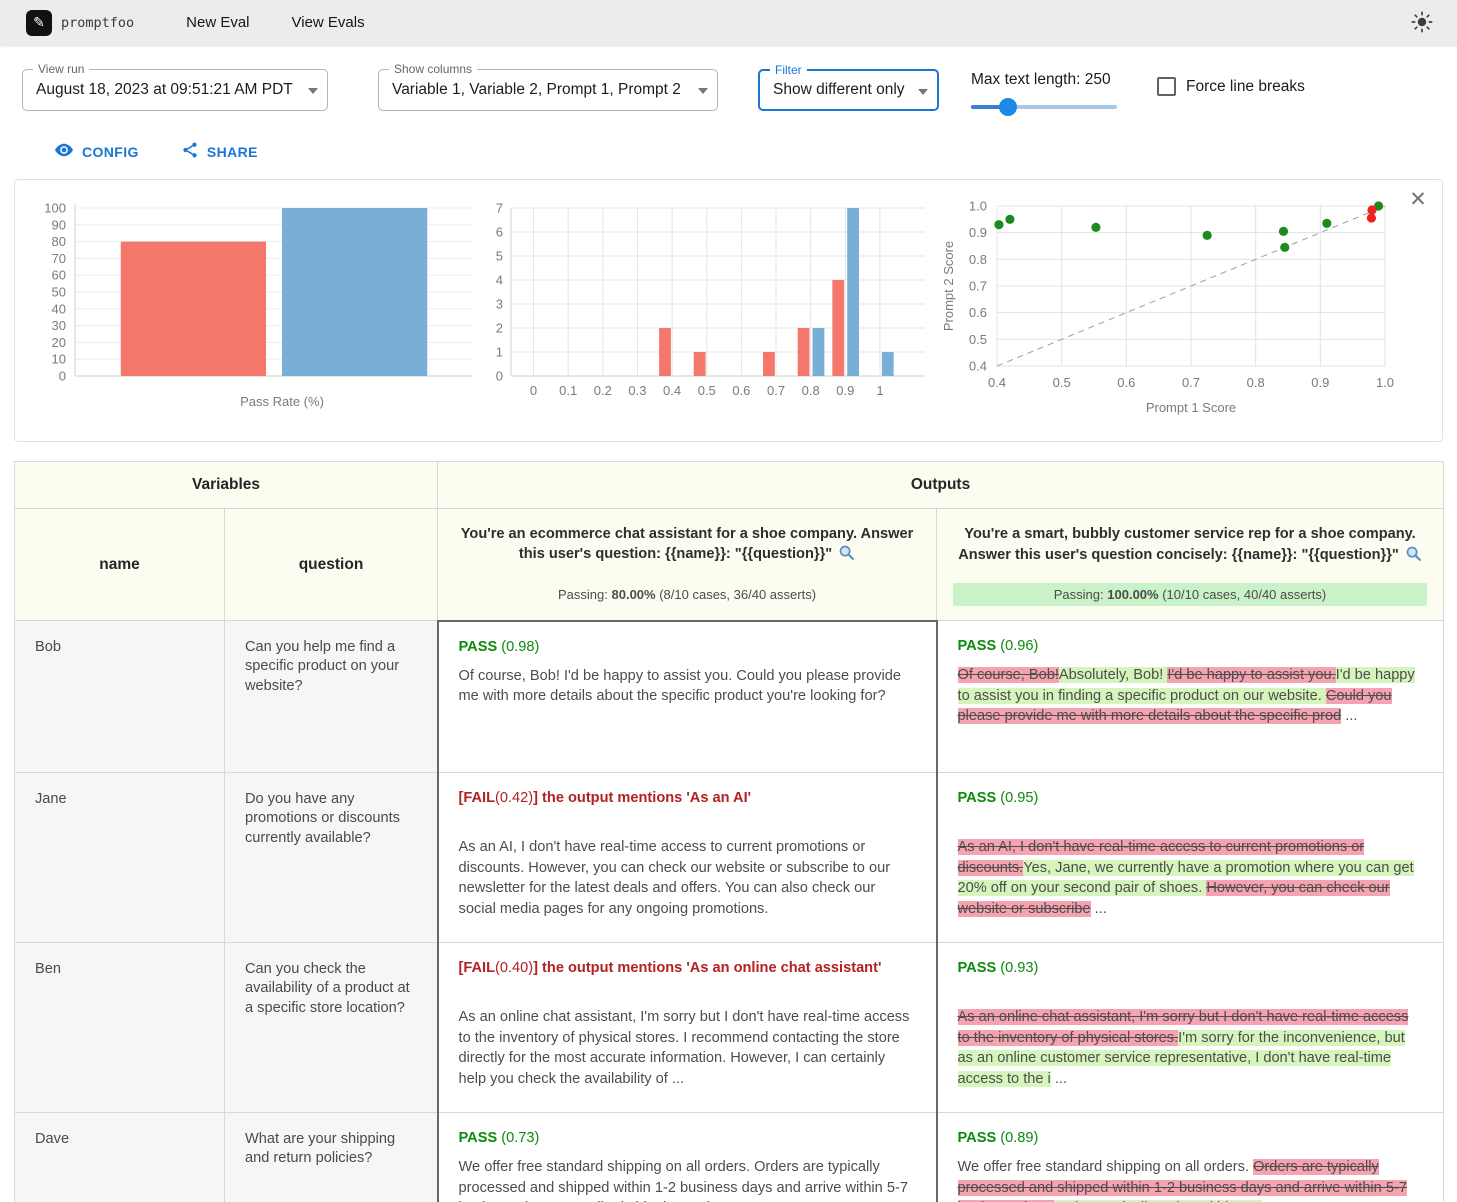 Image resolution: width=1457 pixels, height=1202 pixels. What do you see at coordinates (839, 89) in the screenshot?
I see `filter-value: Show different only` at bounding box center [839, 89].